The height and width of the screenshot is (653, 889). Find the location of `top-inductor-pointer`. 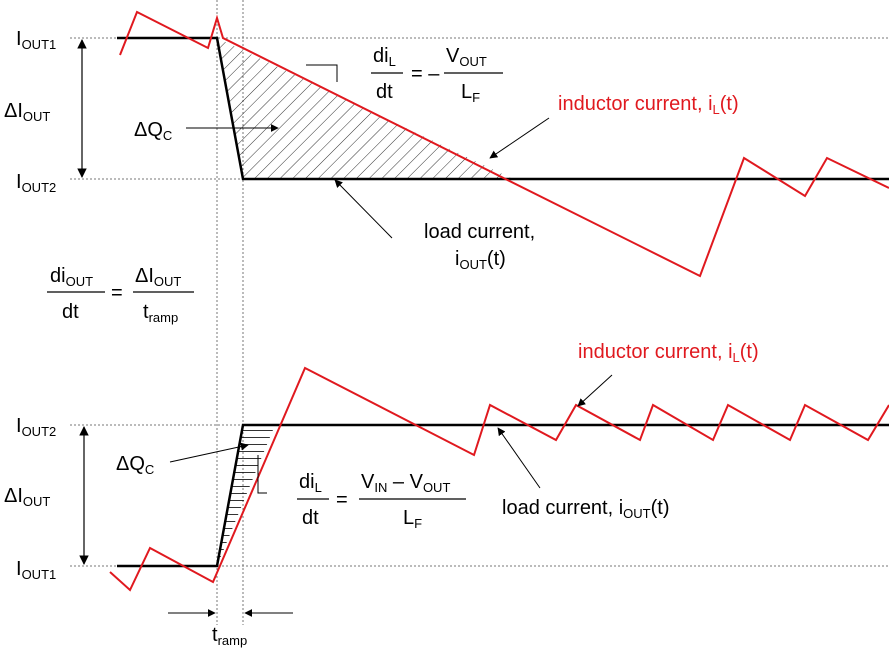

top-inductor-pointer is located at coordinates (519, 138).